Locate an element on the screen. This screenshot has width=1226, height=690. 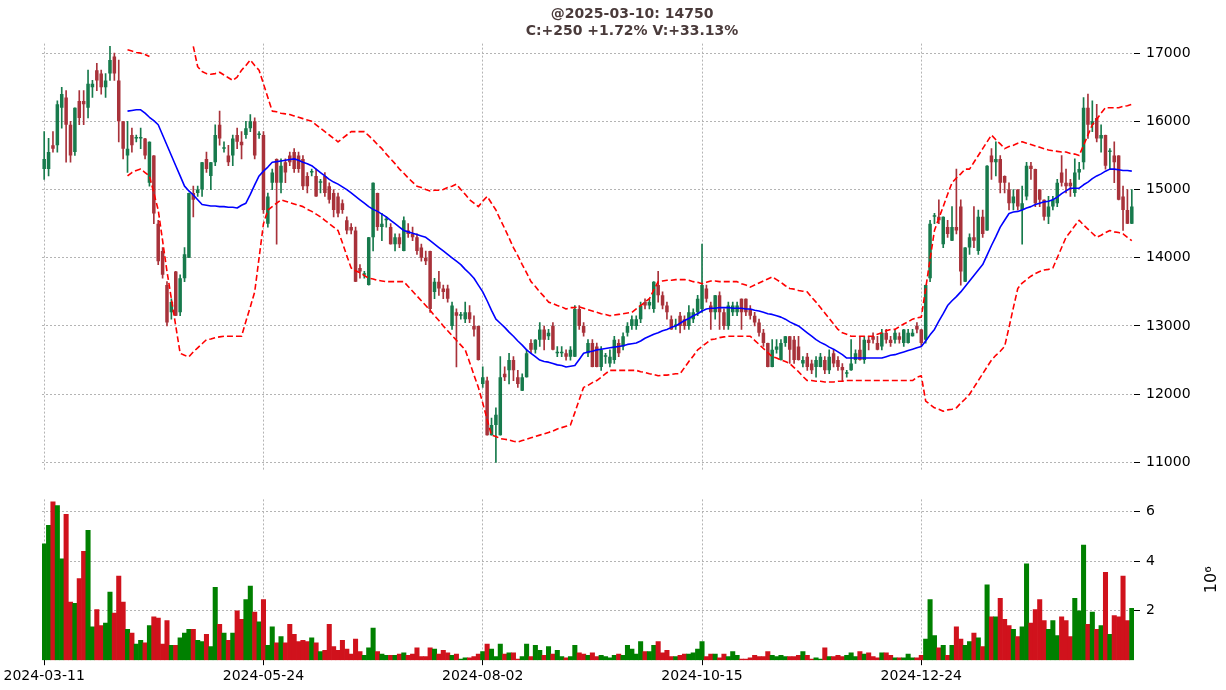
chart-title: @2025-03-10: 14750 is located at coordinates (632, 13).